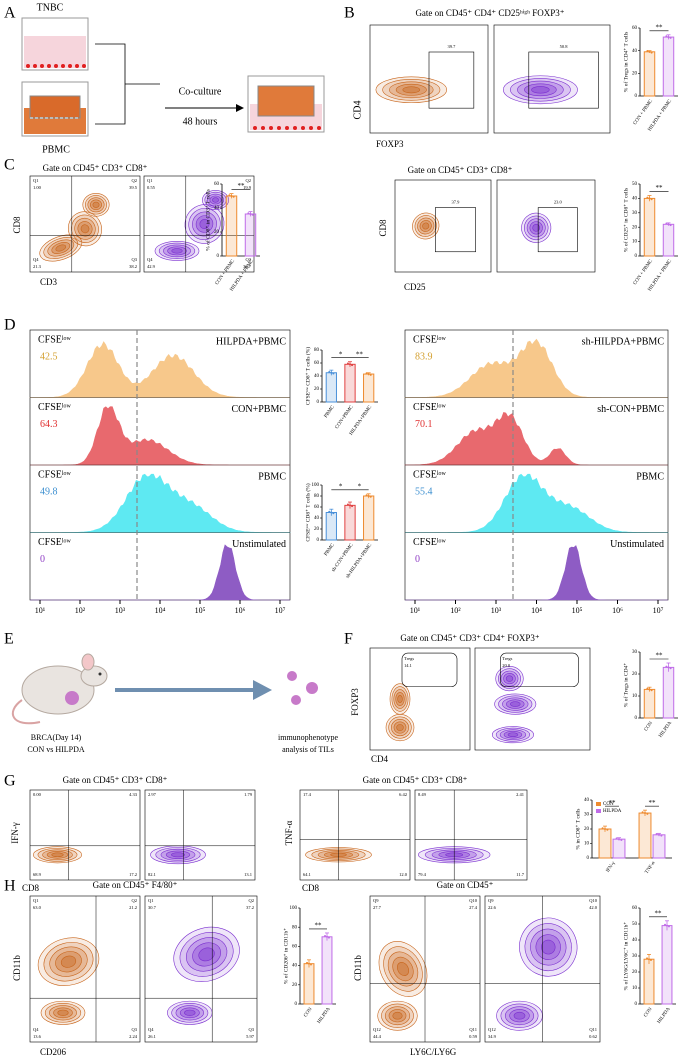 Image resolution: width=685 pixels, height=1063 pixels. I want to click on y-tick-label: 80, so click(317, 496).